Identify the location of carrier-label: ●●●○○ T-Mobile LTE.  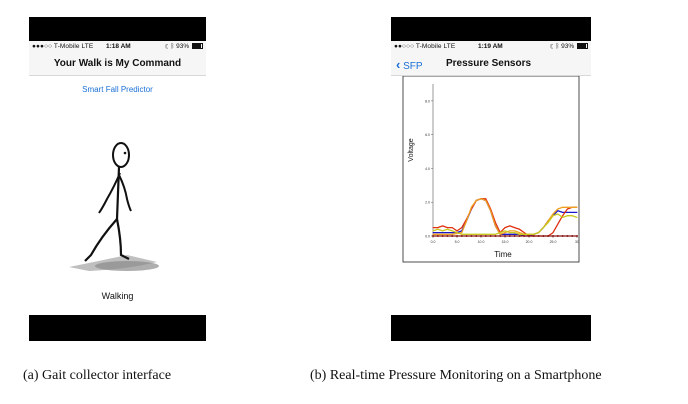
(63, 46).